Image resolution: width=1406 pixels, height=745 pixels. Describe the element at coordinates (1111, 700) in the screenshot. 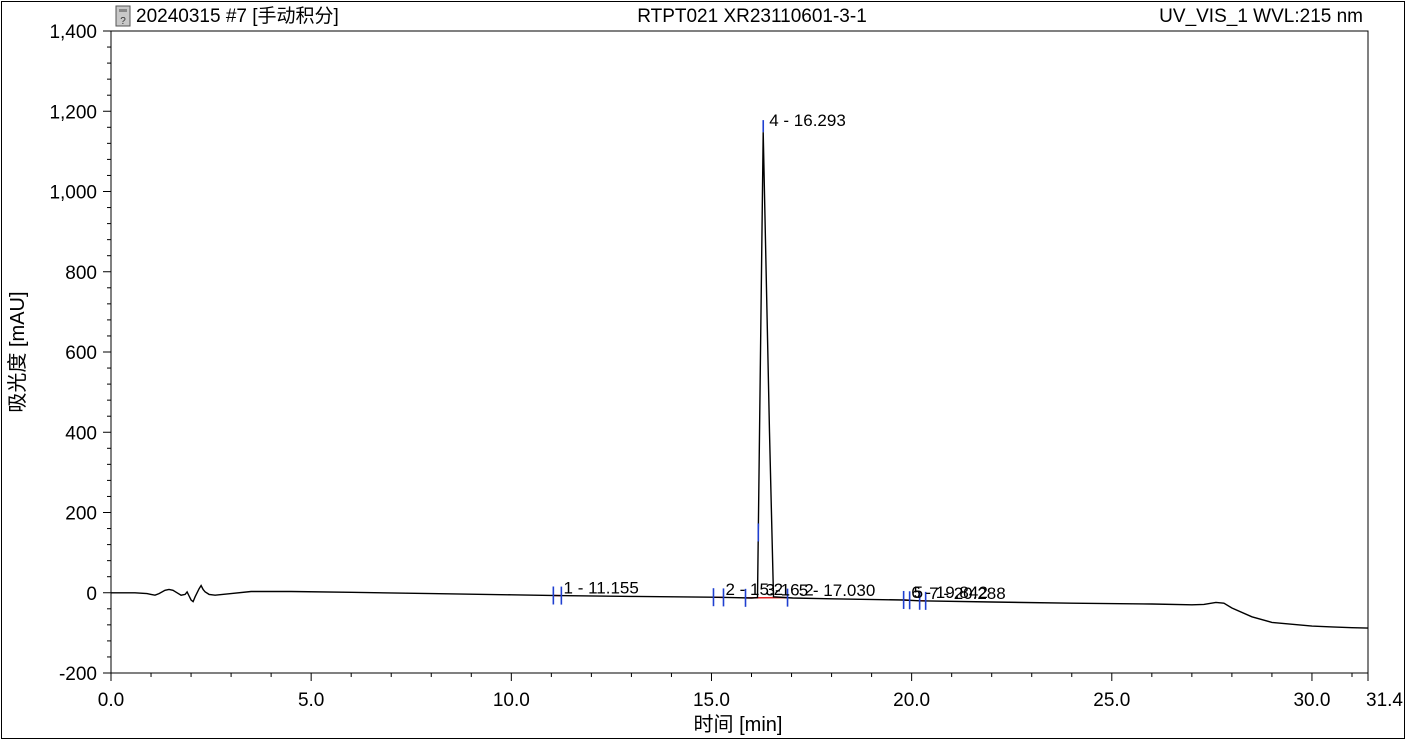

I see `x-tick-label: 25.0` at that location.